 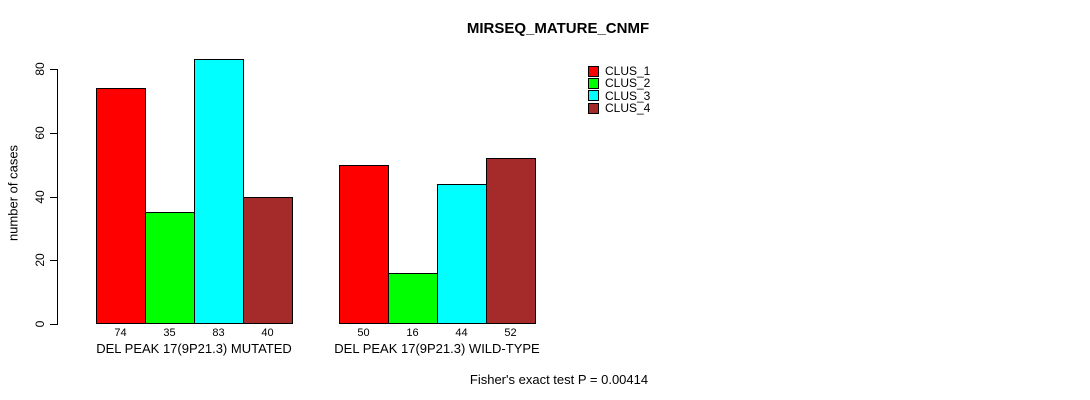 What do you see at coordinates (461, 333) in the screenshot?
I see `bar-value-label: 44` at bounding box center [461, 333].